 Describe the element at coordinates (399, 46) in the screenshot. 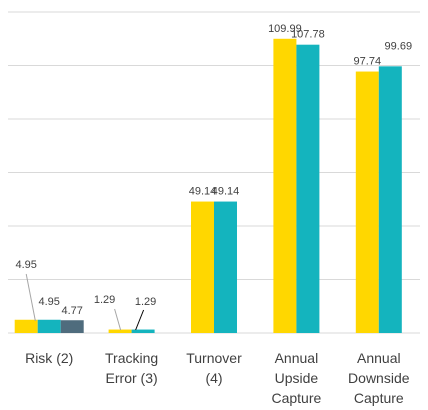

I see `data-label: 99.69` at that location.